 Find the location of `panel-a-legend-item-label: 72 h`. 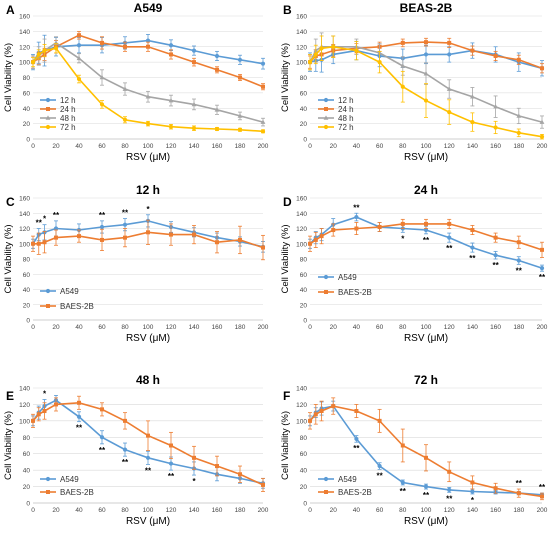

panel-a-legend-item-label: 72 h is located at coordinates (68, 127).